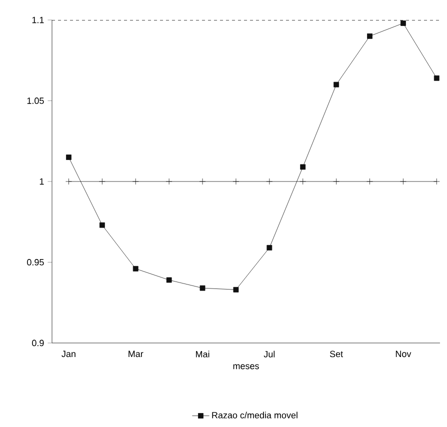 The width and height of the screenshot is (447, 427). Describe the element at coordinates (246, 367) in the screenshot. I see `x-axis-title: meses` at that location.